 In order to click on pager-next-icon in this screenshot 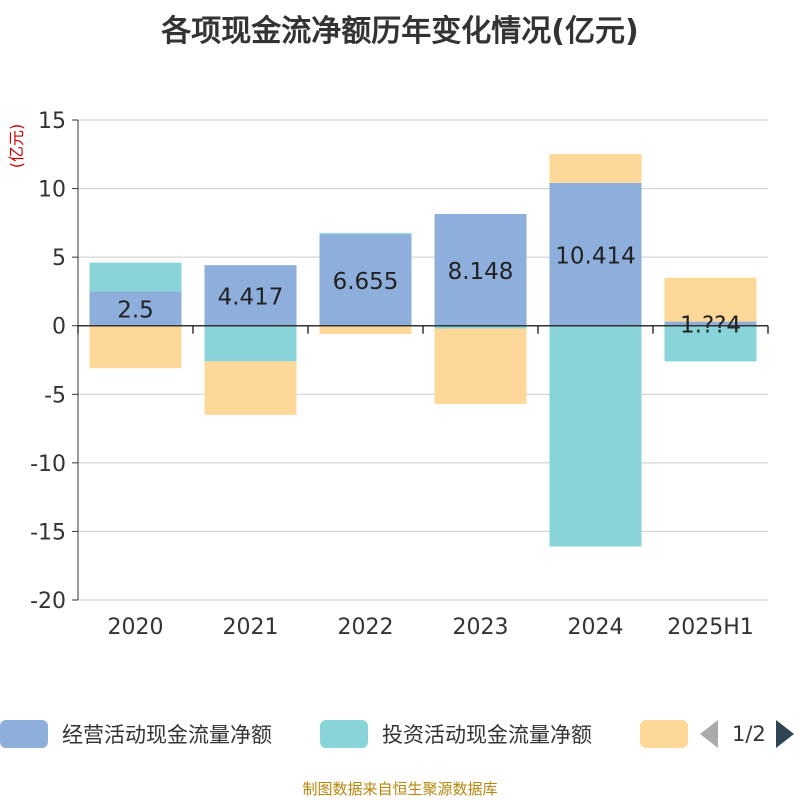, I will do `click(784, 734)`.